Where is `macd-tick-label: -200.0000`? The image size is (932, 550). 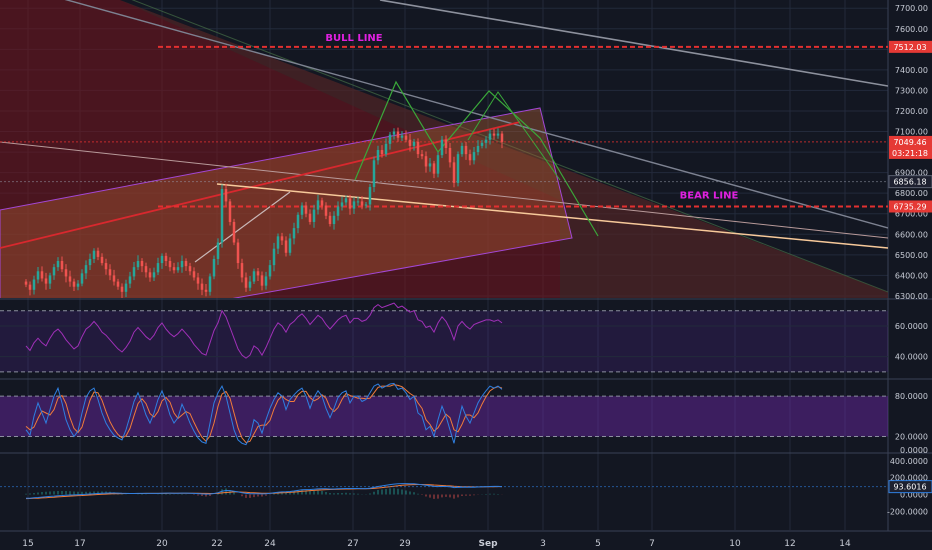
macd-tick-label: -200.0000 is located at coordinates (907, 511).